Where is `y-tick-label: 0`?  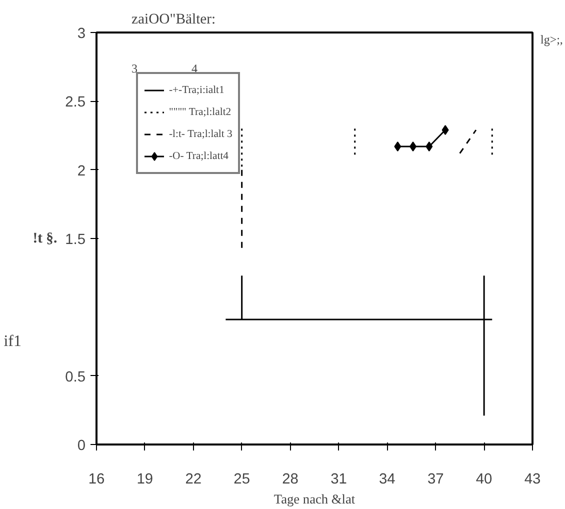
y-tick-label: 0 is located at coordinates (81, 446).